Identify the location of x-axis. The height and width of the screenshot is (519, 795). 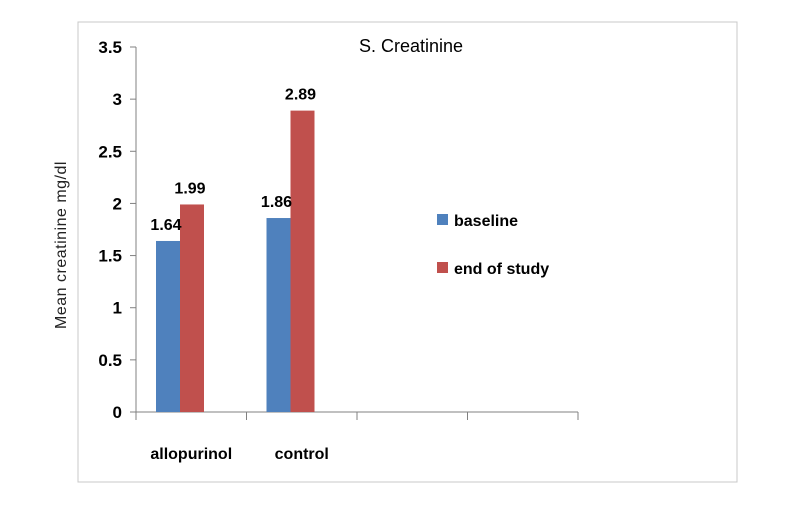
(357, 415).